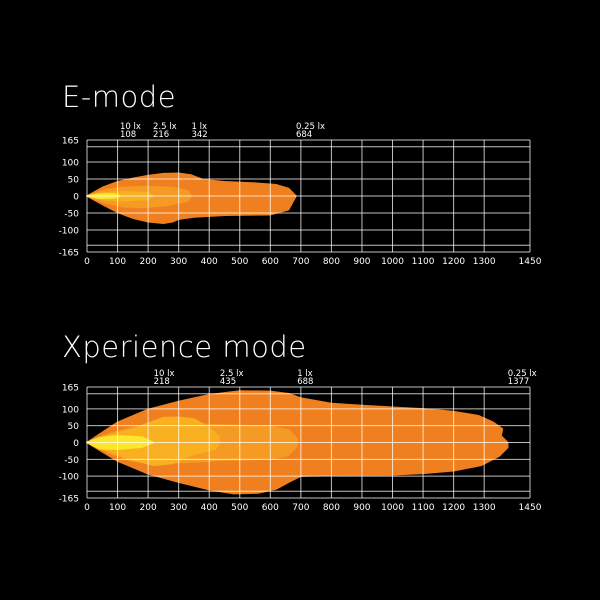  Describe the element at coordinates (305, 382) in the screenshot. I see `lux-distance-label: 688` at that location.